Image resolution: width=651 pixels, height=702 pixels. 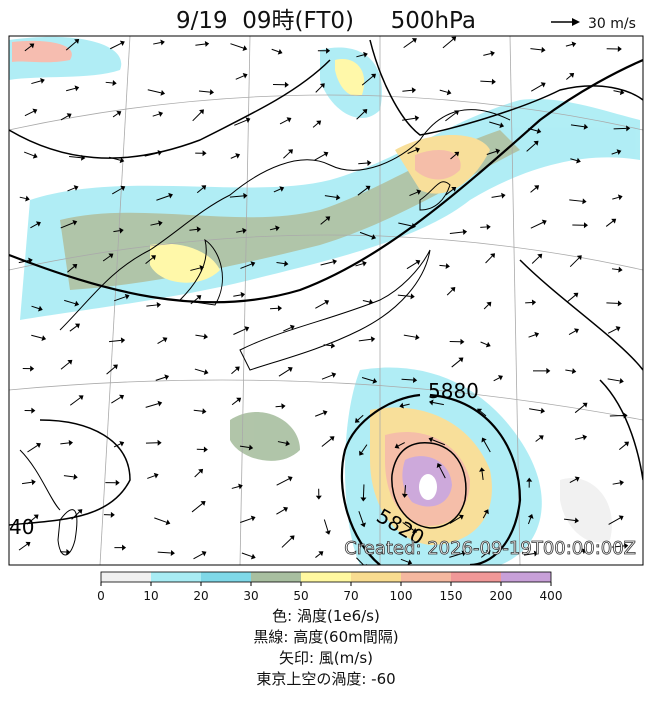 What do you see at coordinates (101, 596) in the screenshot?
I see `colorbar-tick-label: 0` at bounding box center [101, 596].